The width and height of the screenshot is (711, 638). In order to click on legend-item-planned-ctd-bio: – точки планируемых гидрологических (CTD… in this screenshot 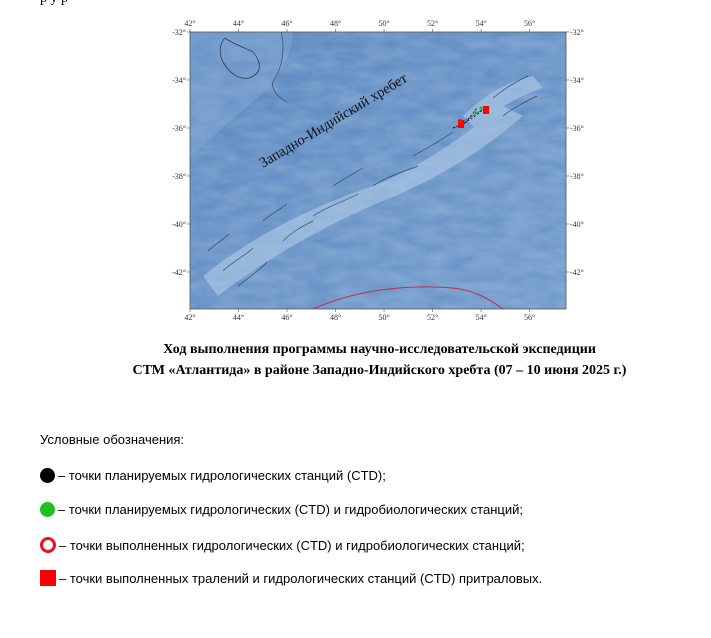, I will do `click(281, 509)`.